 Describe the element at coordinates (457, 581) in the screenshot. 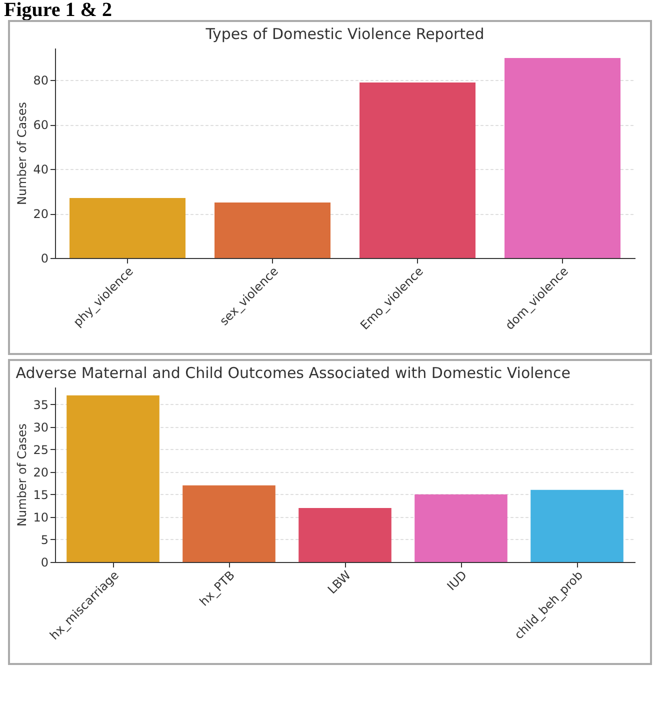

I see `x-tick-label: IUD` at that location.